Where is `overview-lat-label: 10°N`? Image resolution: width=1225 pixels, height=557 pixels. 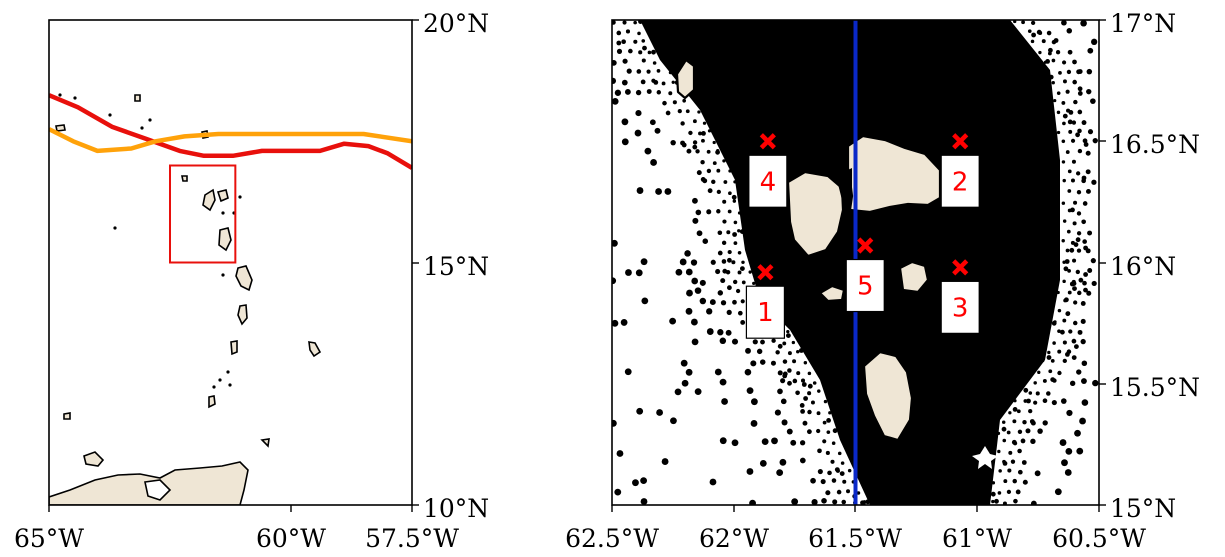 overview-lat-label: 10°N is located at coordinates (456, 508).